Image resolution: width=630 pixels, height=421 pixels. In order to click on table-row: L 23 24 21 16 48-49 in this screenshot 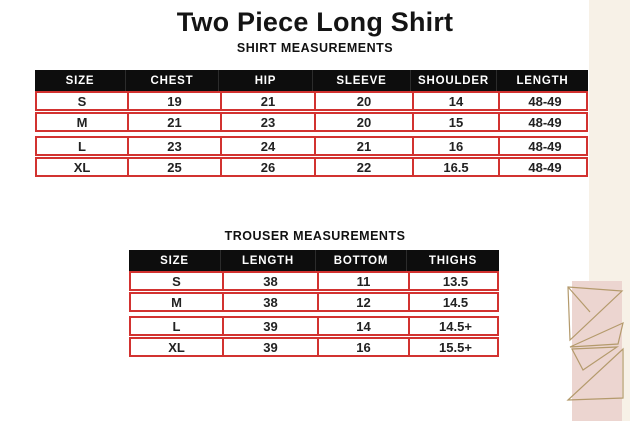, I will do `click(311, 146)`.